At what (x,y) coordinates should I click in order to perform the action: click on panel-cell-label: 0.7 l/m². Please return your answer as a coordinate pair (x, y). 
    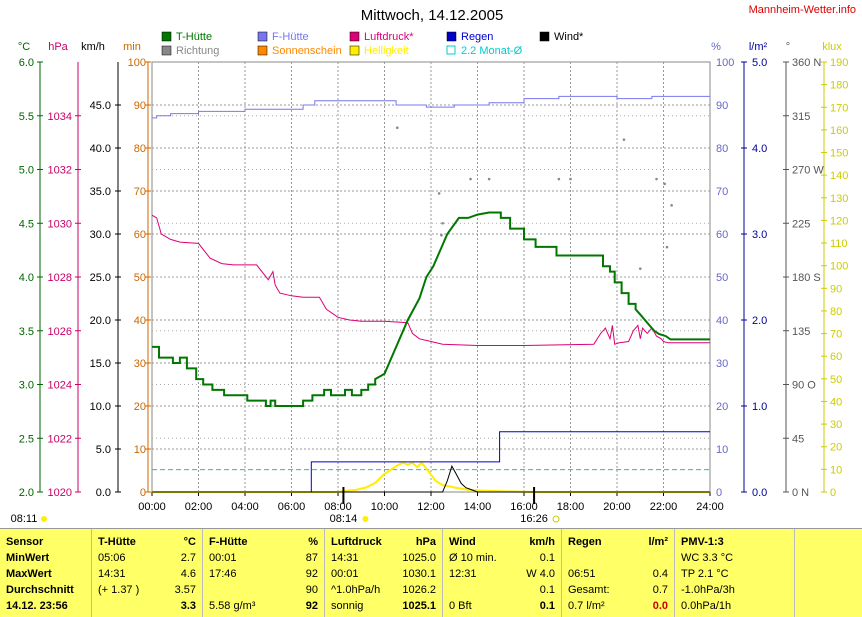
    Looking at the image, I should click on (586, 606).